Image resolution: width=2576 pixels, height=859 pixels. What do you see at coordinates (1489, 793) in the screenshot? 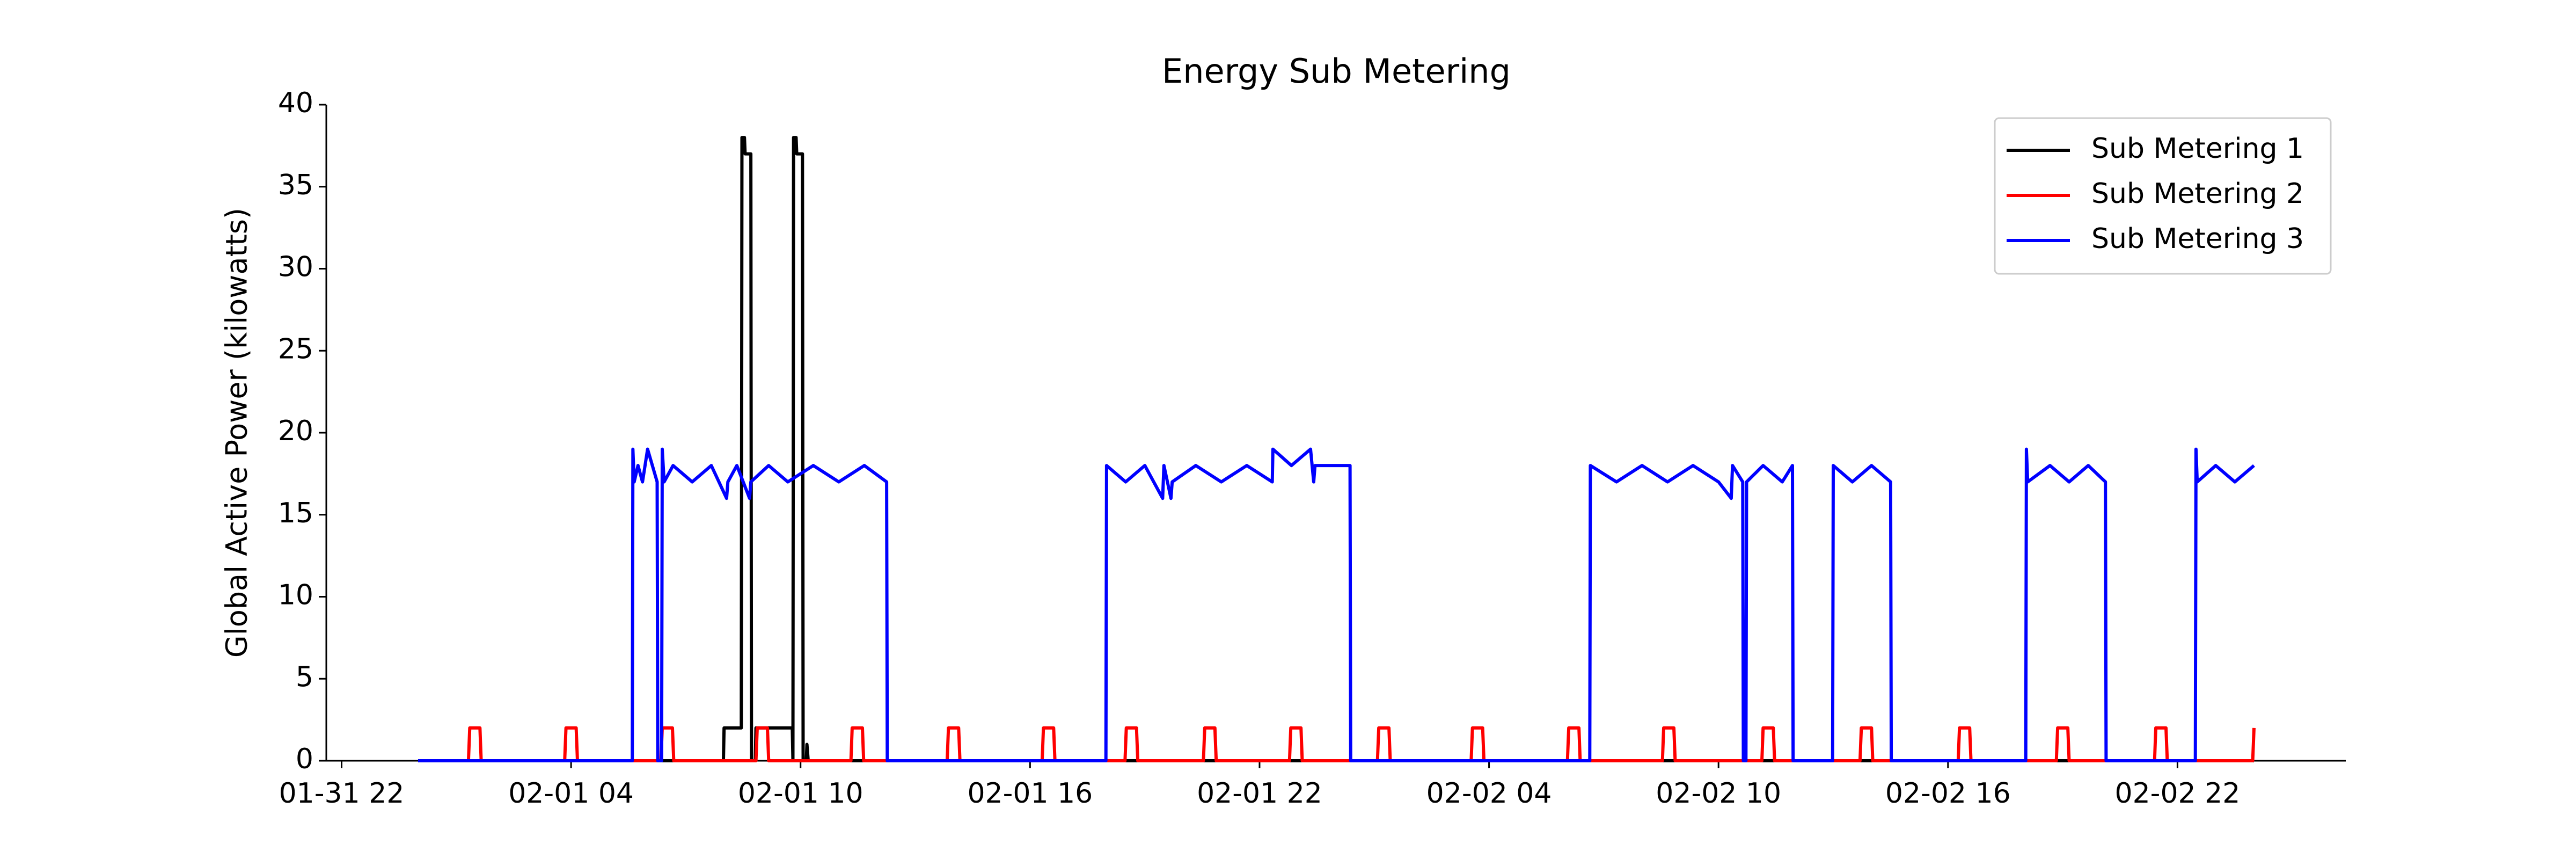
I see `x-tick-label: 02-02 04` at bounding box center [1489, 793].